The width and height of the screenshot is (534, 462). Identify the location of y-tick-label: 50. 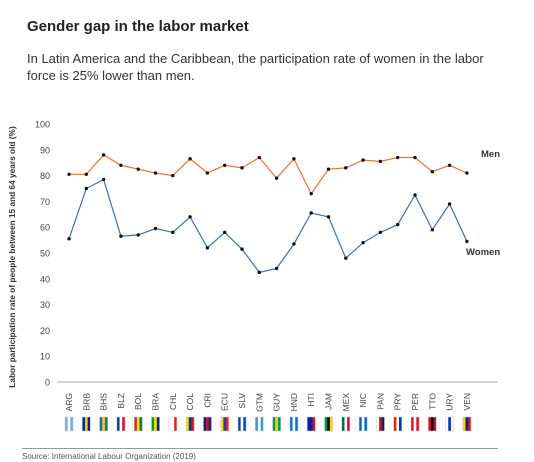
(45, 254).